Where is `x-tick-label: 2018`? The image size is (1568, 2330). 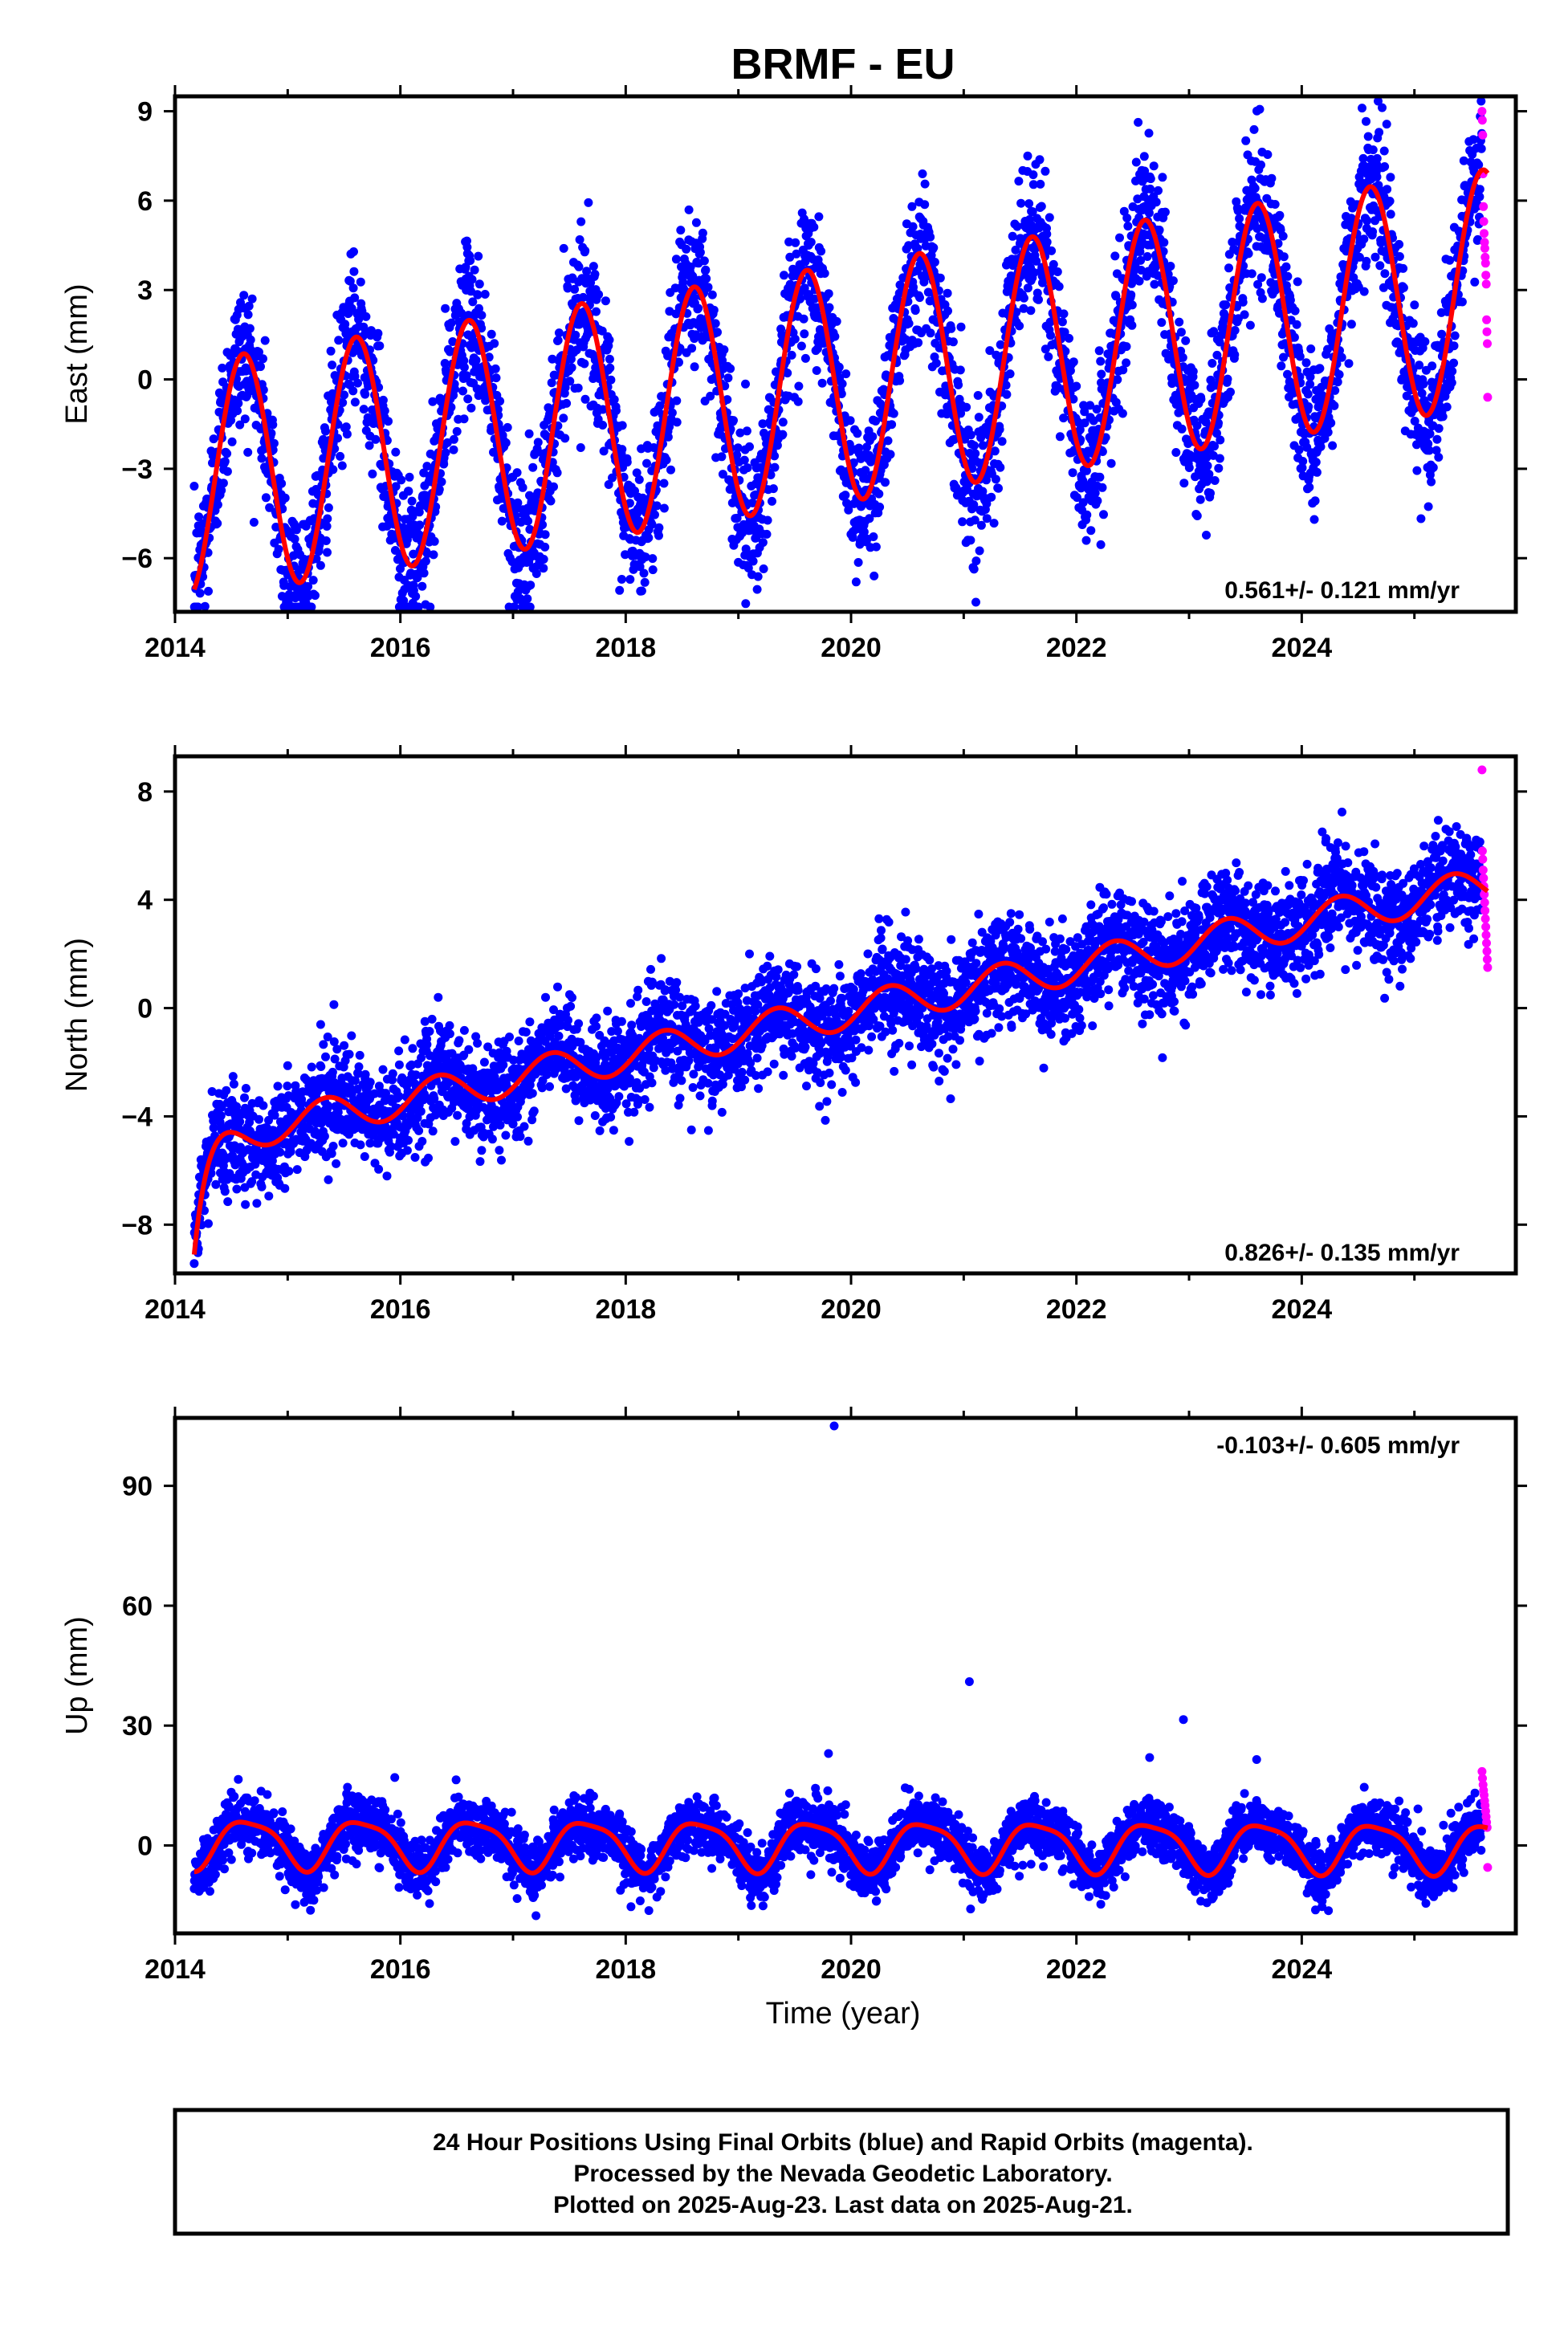 x-tick-label: 2018 is located at coordinates (626, 648).